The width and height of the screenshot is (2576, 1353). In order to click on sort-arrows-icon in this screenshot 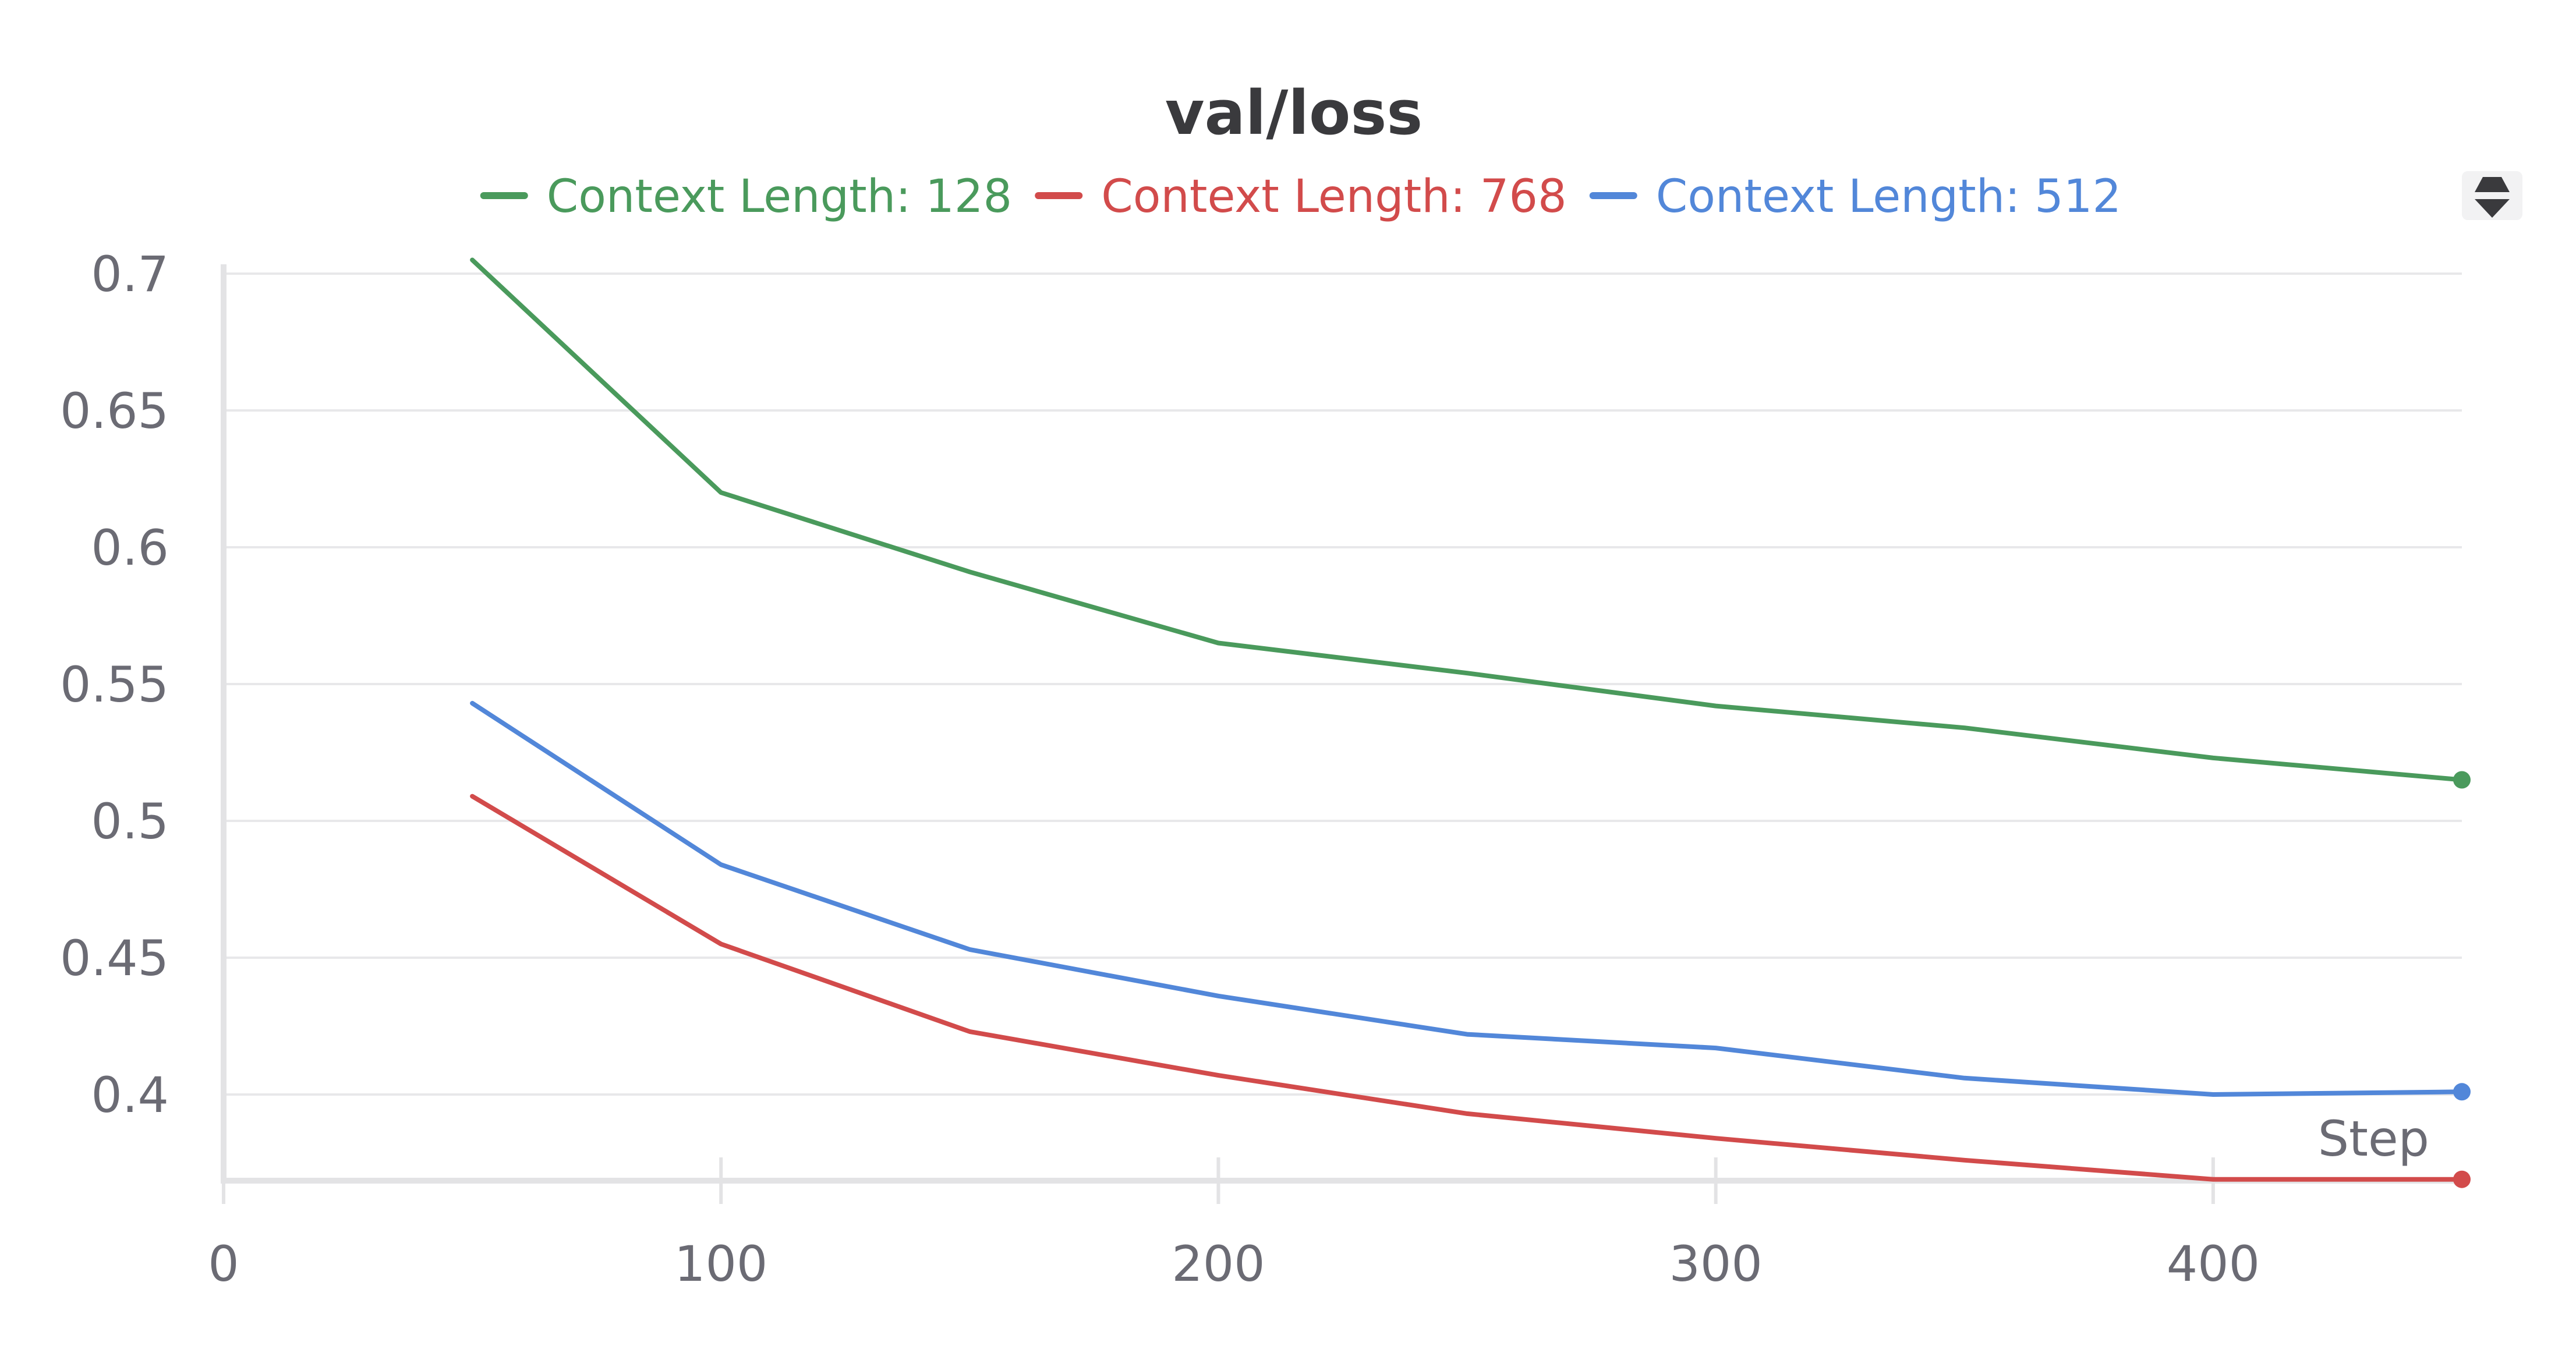, I will do `click(2493, 198)`.